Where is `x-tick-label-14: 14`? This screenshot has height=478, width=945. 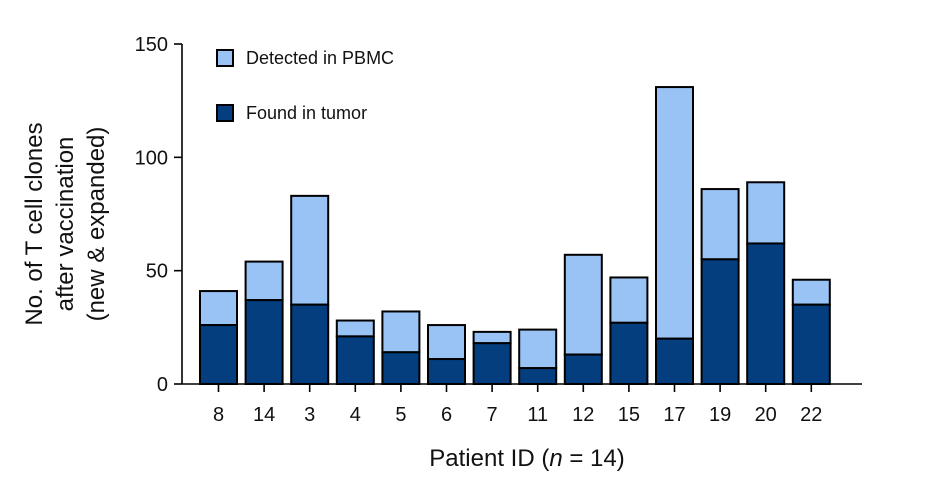 x-tick-label-14: 14 is located at coordinates (264, 415).